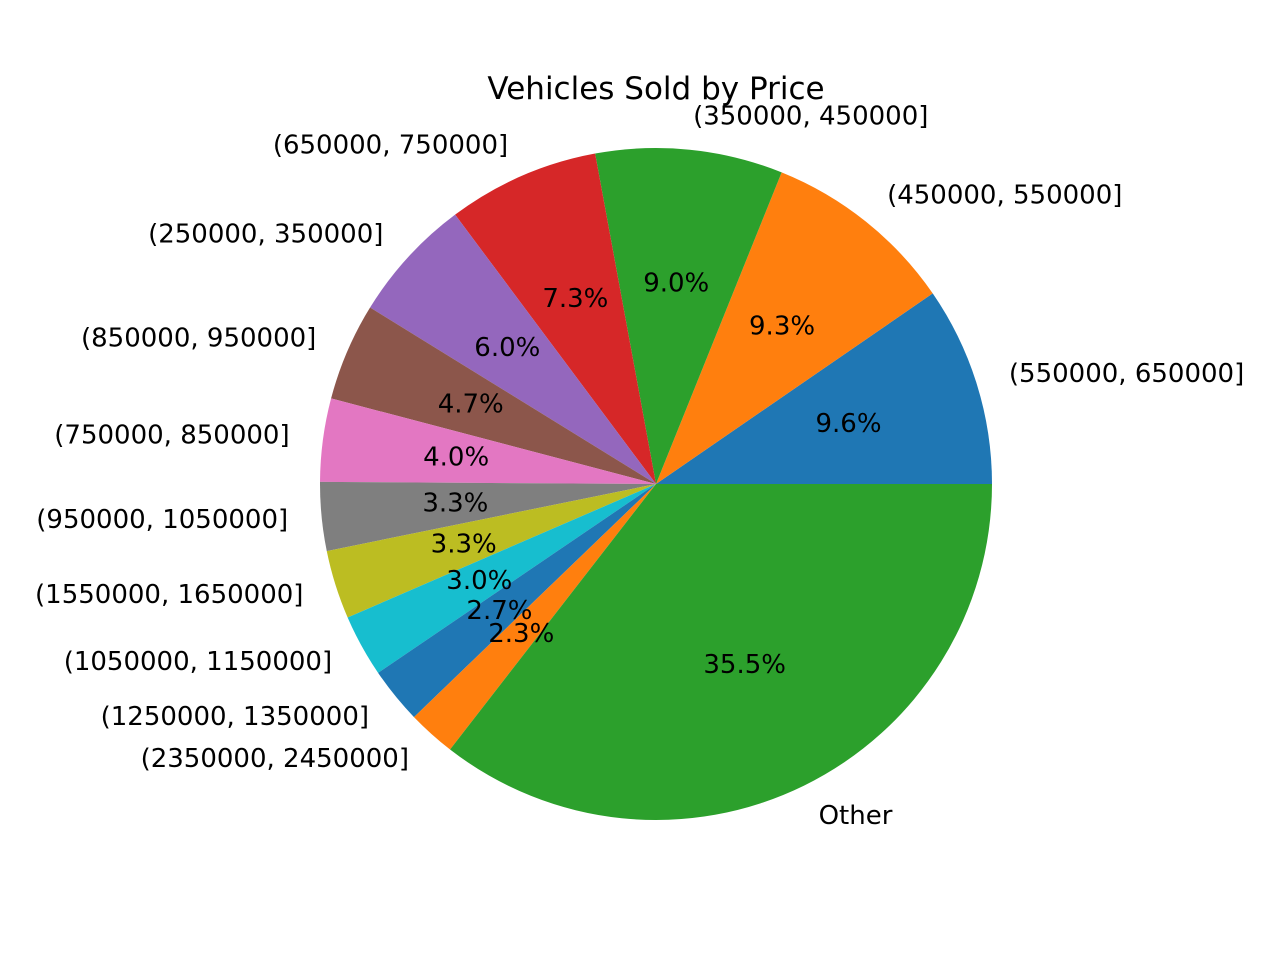  What do you see at coordinates (169, 595) in the screenshot?
I see `slice-label: (1550000, 1650000]` at bounding box center [169, 595].